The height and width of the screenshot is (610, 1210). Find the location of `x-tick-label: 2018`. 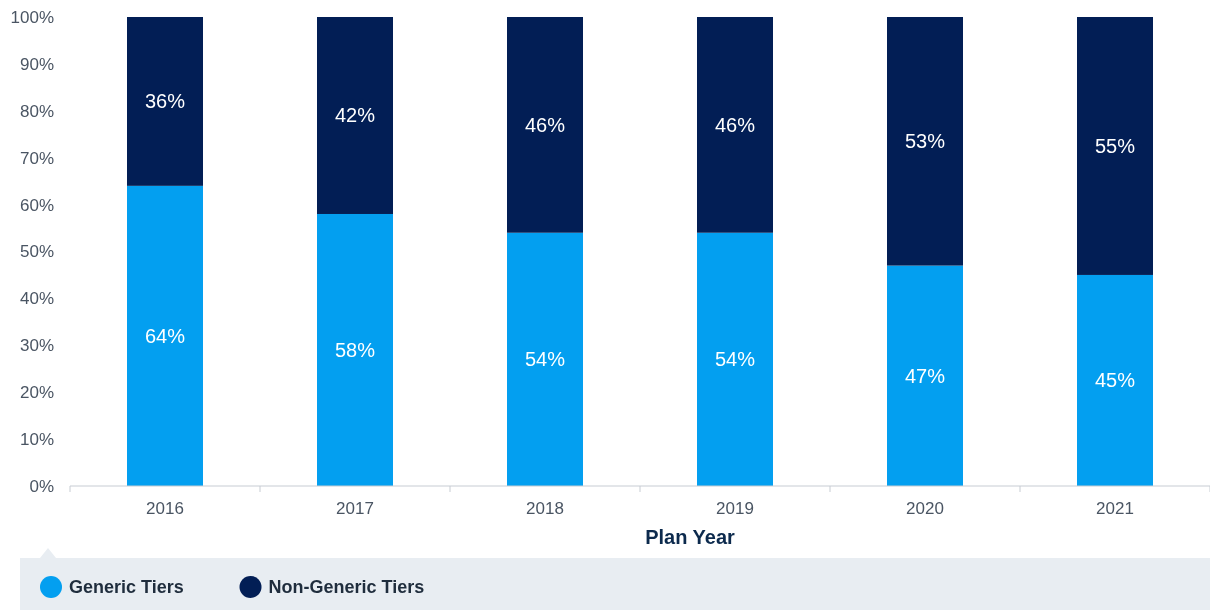

x-tick-label: 2018 is located at coordinates (545, 508).